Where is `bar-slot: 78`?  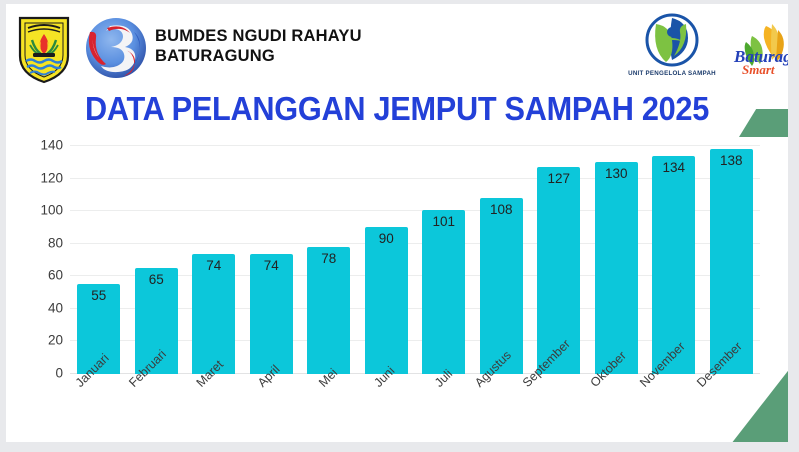
bar-slot: 78 is located at coordinates (329, 260).